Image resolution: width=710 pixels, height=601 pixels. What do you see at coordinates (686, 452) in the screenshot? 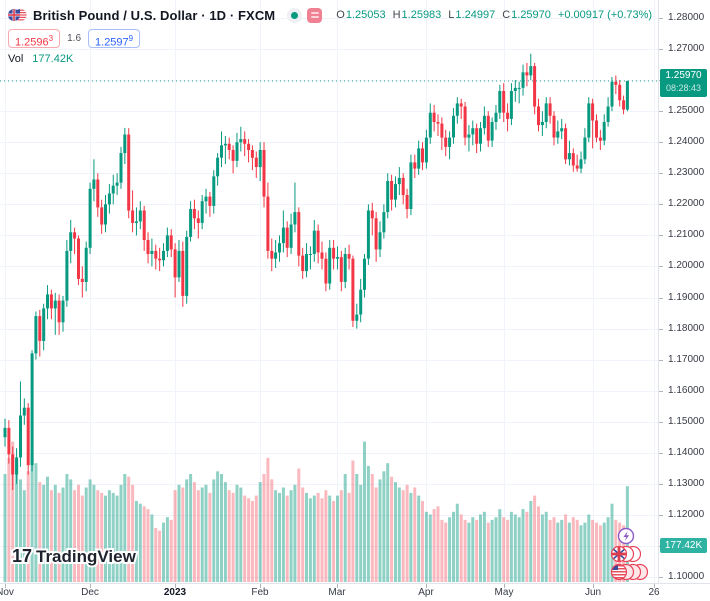
I see `price-tick-label: 1.14000` at bounding box center [686, 452].